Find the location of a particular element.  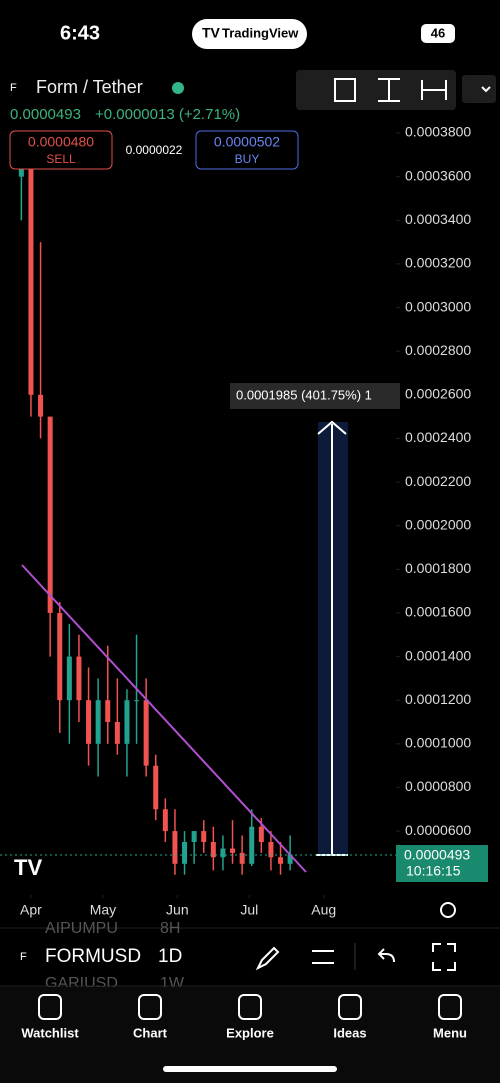

market-status is located at coordinates (178, 88).